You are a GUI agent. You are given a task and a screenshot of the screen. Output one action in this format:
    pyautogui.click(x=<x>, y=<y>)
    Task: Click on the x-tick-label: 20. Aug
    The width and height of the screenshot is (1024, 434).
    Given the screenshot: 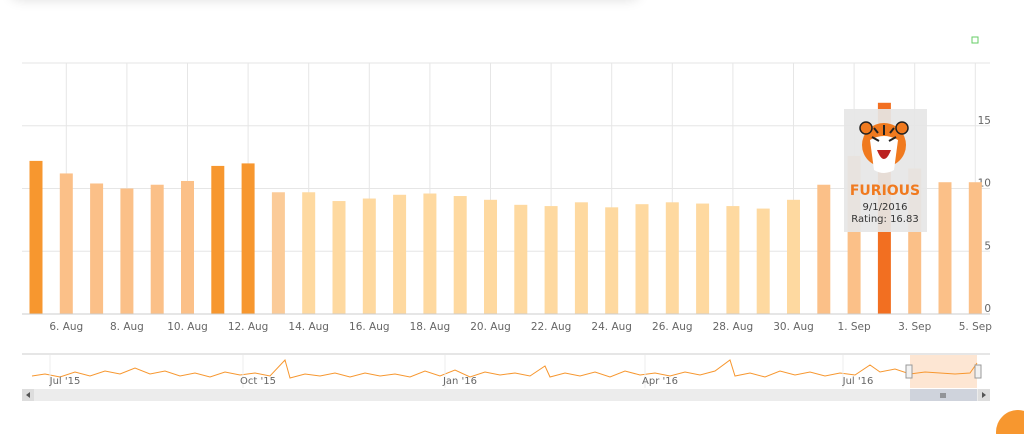 What is the action you would take?
    pyautogui.click(x=490, y=327)
    